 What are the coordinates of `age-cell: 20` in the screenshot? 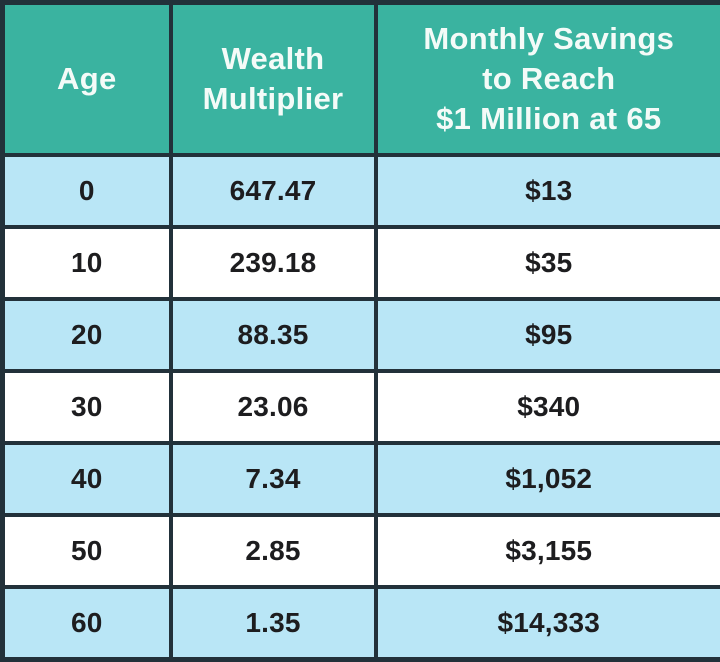 It's located at (86, 334).